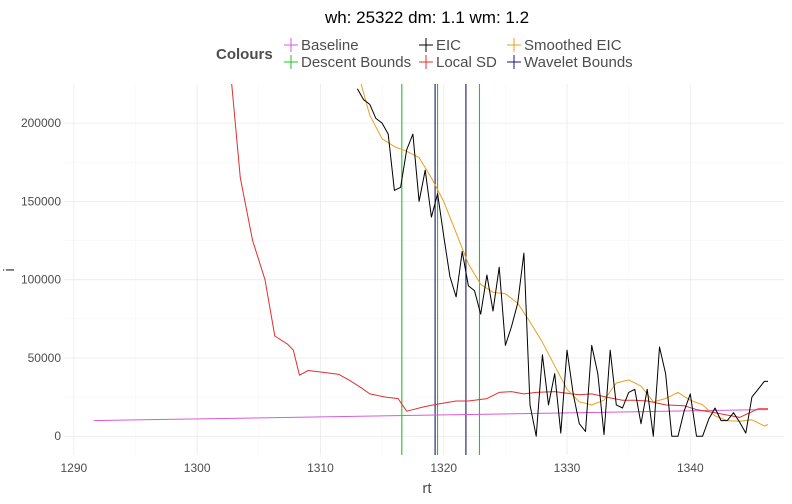 This screenshot has height=504, width=792. I want to click on legend-item-eic: EIC, so click(440, 45).